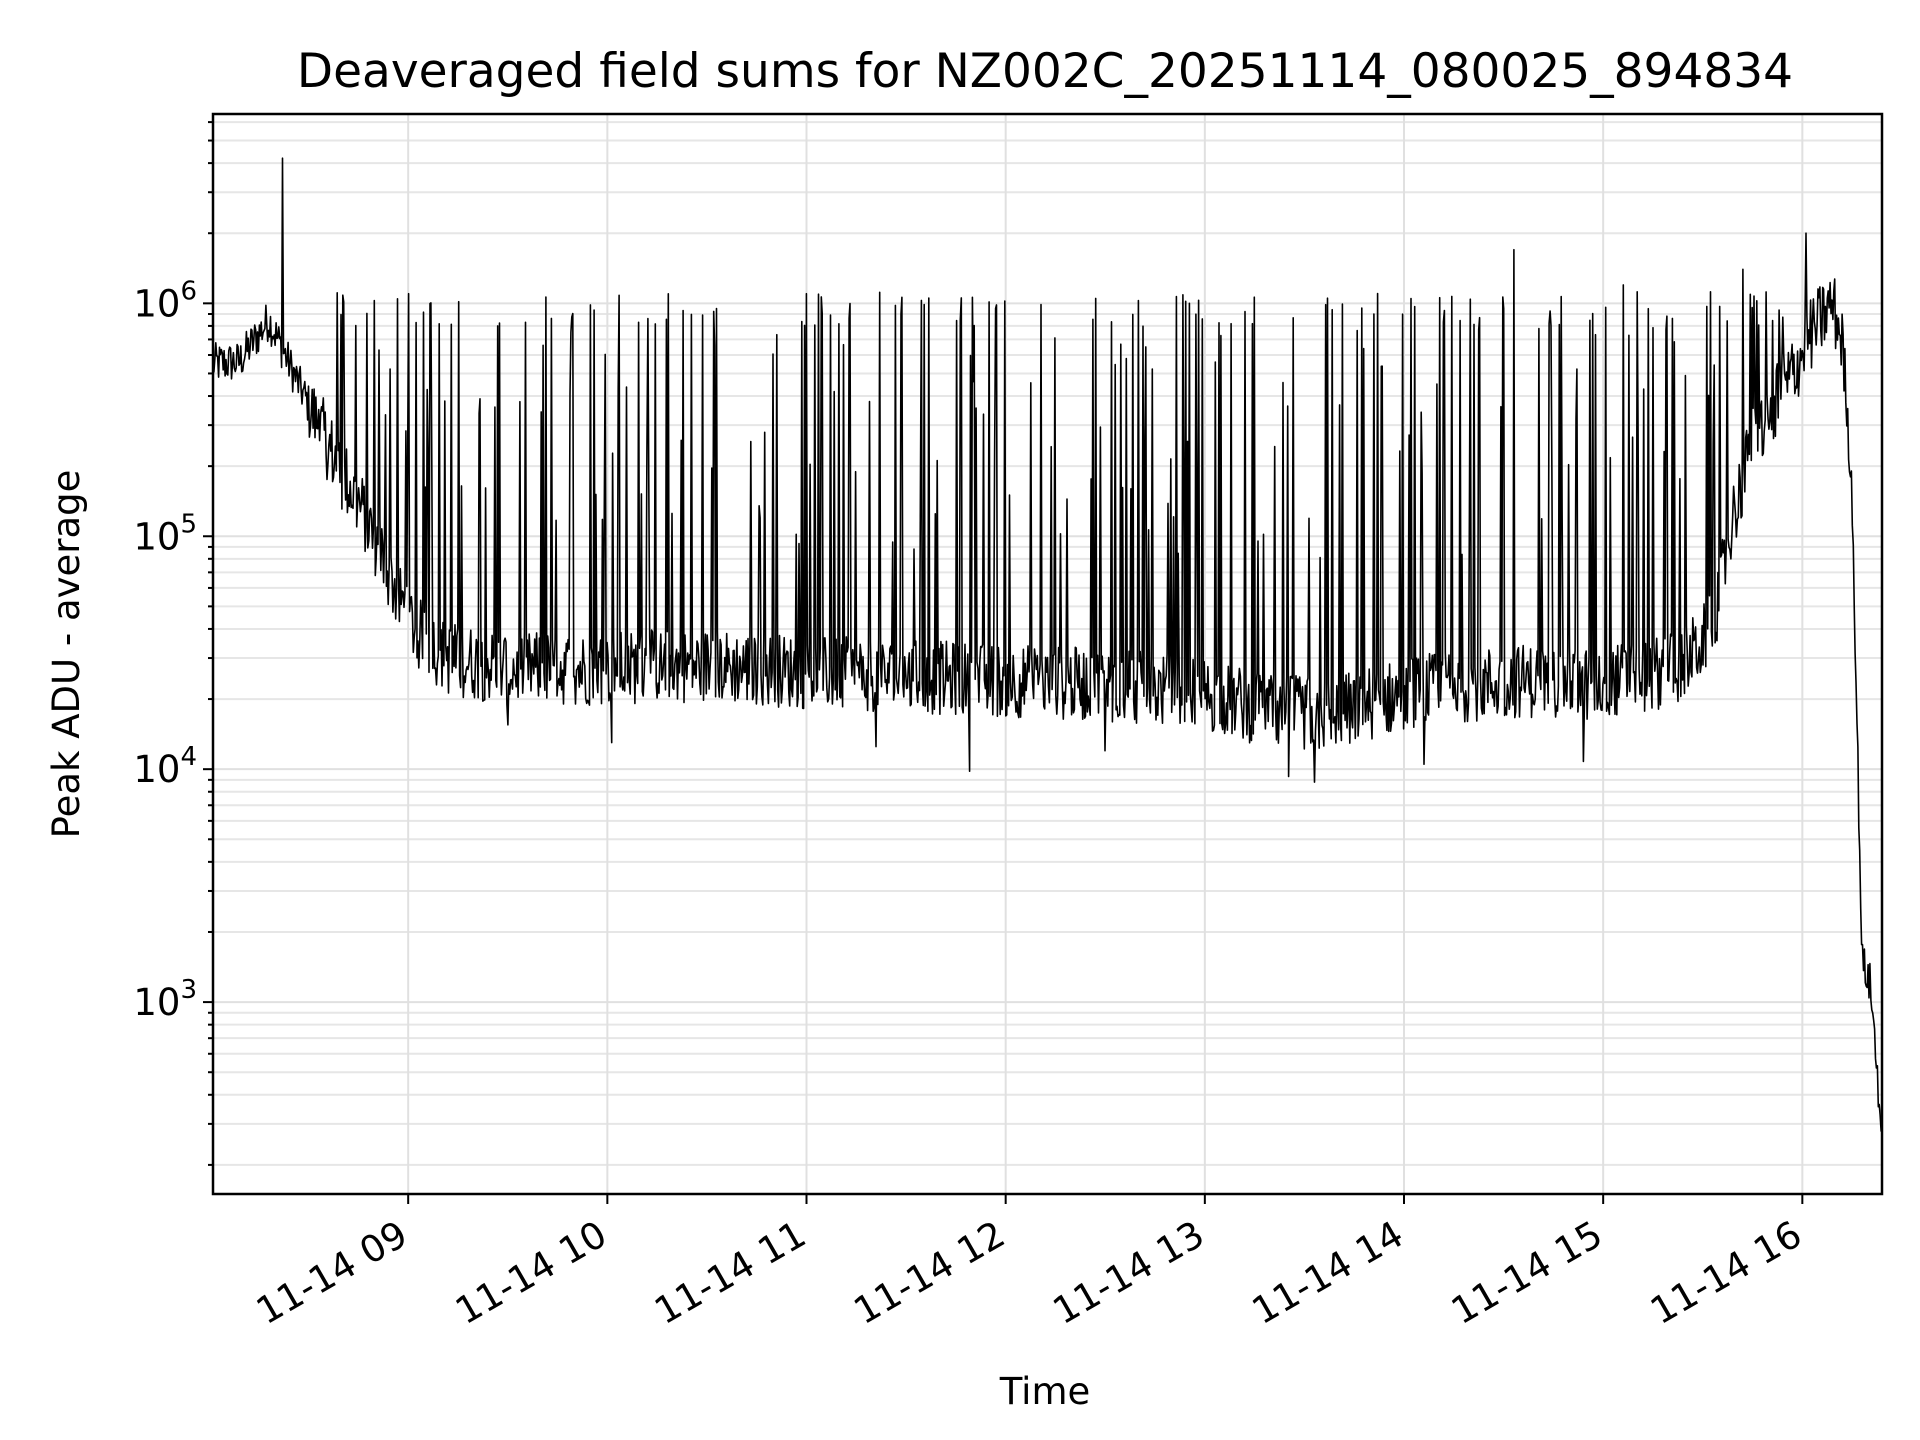 Image resolution: width=1920 pixels, height=1440 pixels. What do you see at coordinates (66, 654) in the screenshot?
I see `y-axis-label: Peak ADU - average` at bounding box center [66, 654].